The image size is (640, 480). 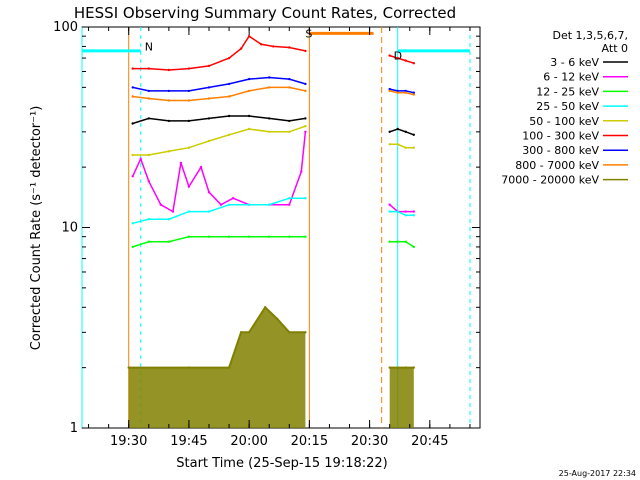 What do you see at coordinates (550, 180) in the screenshot?
I see `legend-label: 7000 - 20000 keV` at bounding box center [550, 180].